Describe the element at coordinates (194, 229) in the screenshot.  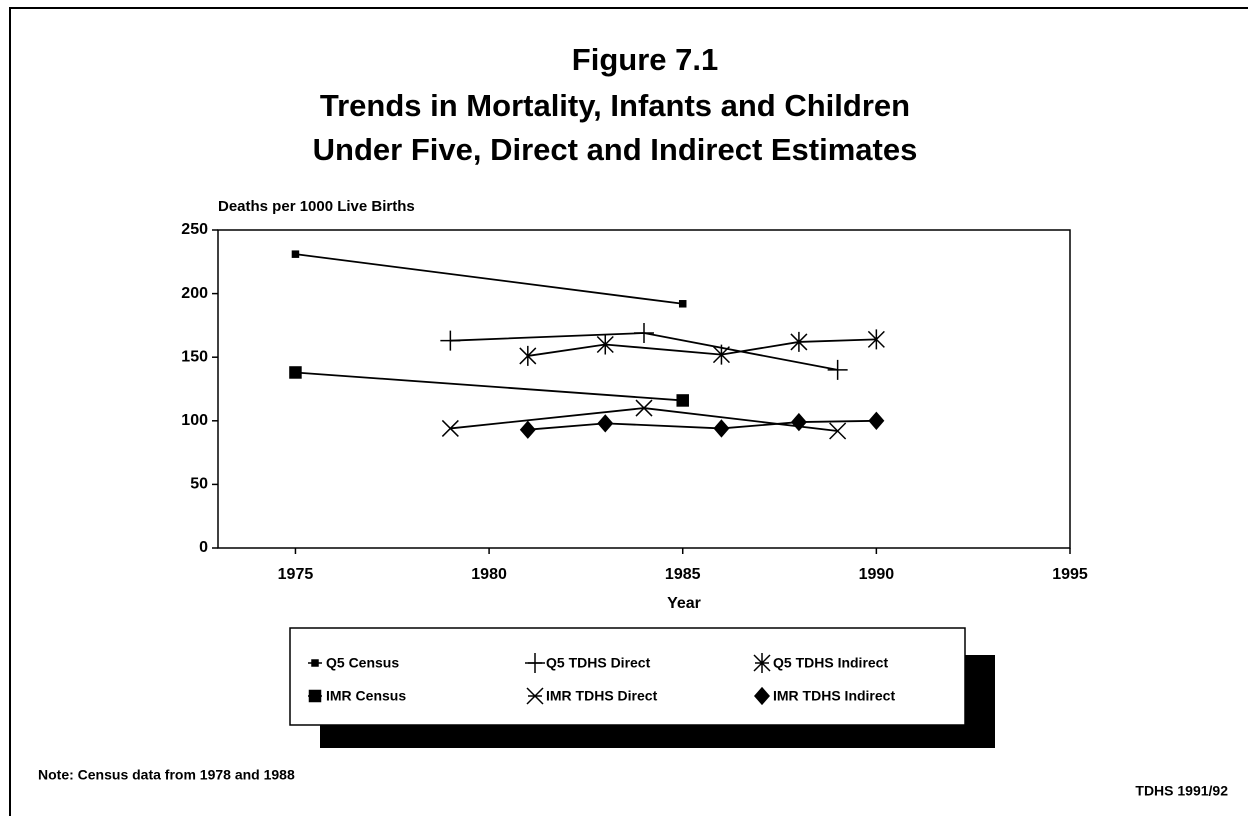
I see `y-tick-label: 250` at that location.